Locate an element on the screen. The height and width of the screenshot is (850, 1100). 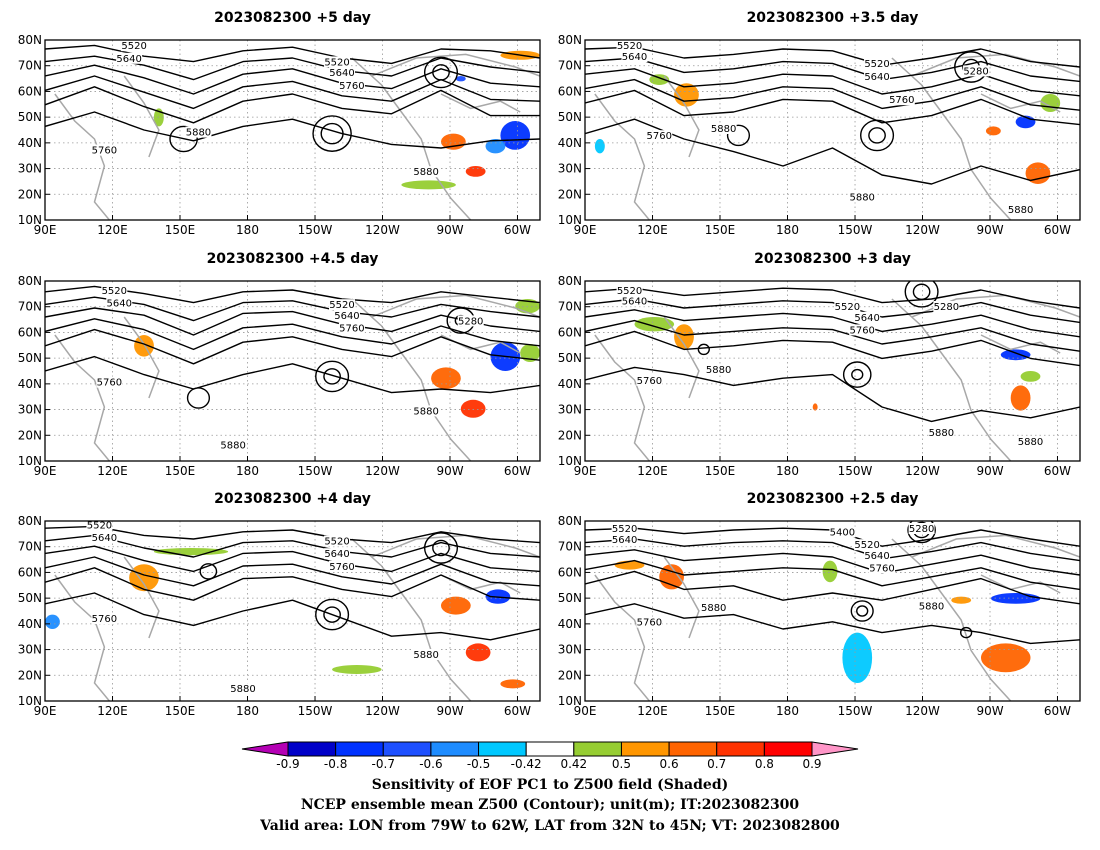
lon-tick-label: 90E is located at coordinates (585, 711).